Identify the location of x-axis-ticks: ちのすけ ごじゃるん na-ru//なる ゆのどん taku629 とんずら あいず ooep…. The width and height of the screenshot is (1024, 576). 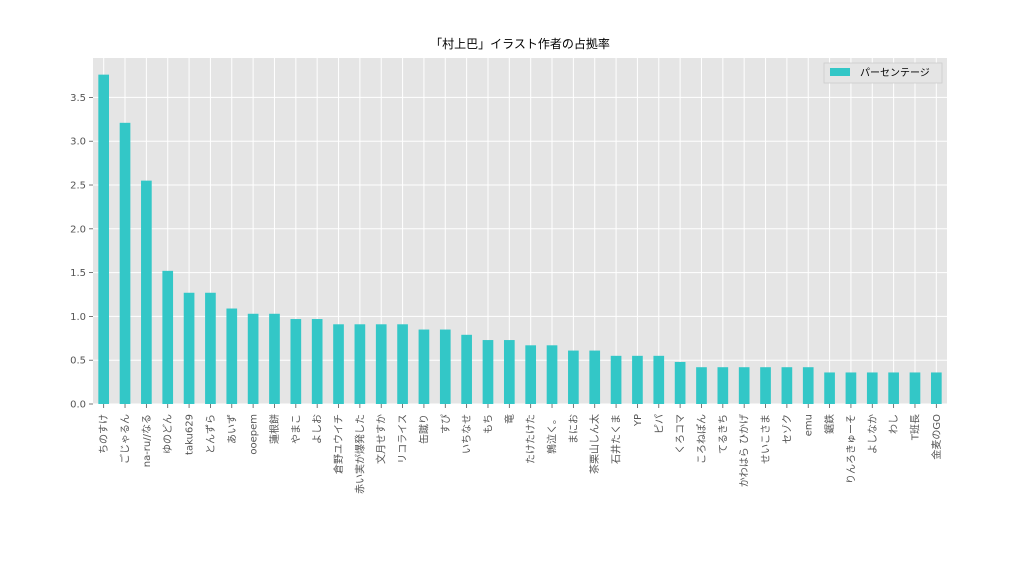
(520, 449).